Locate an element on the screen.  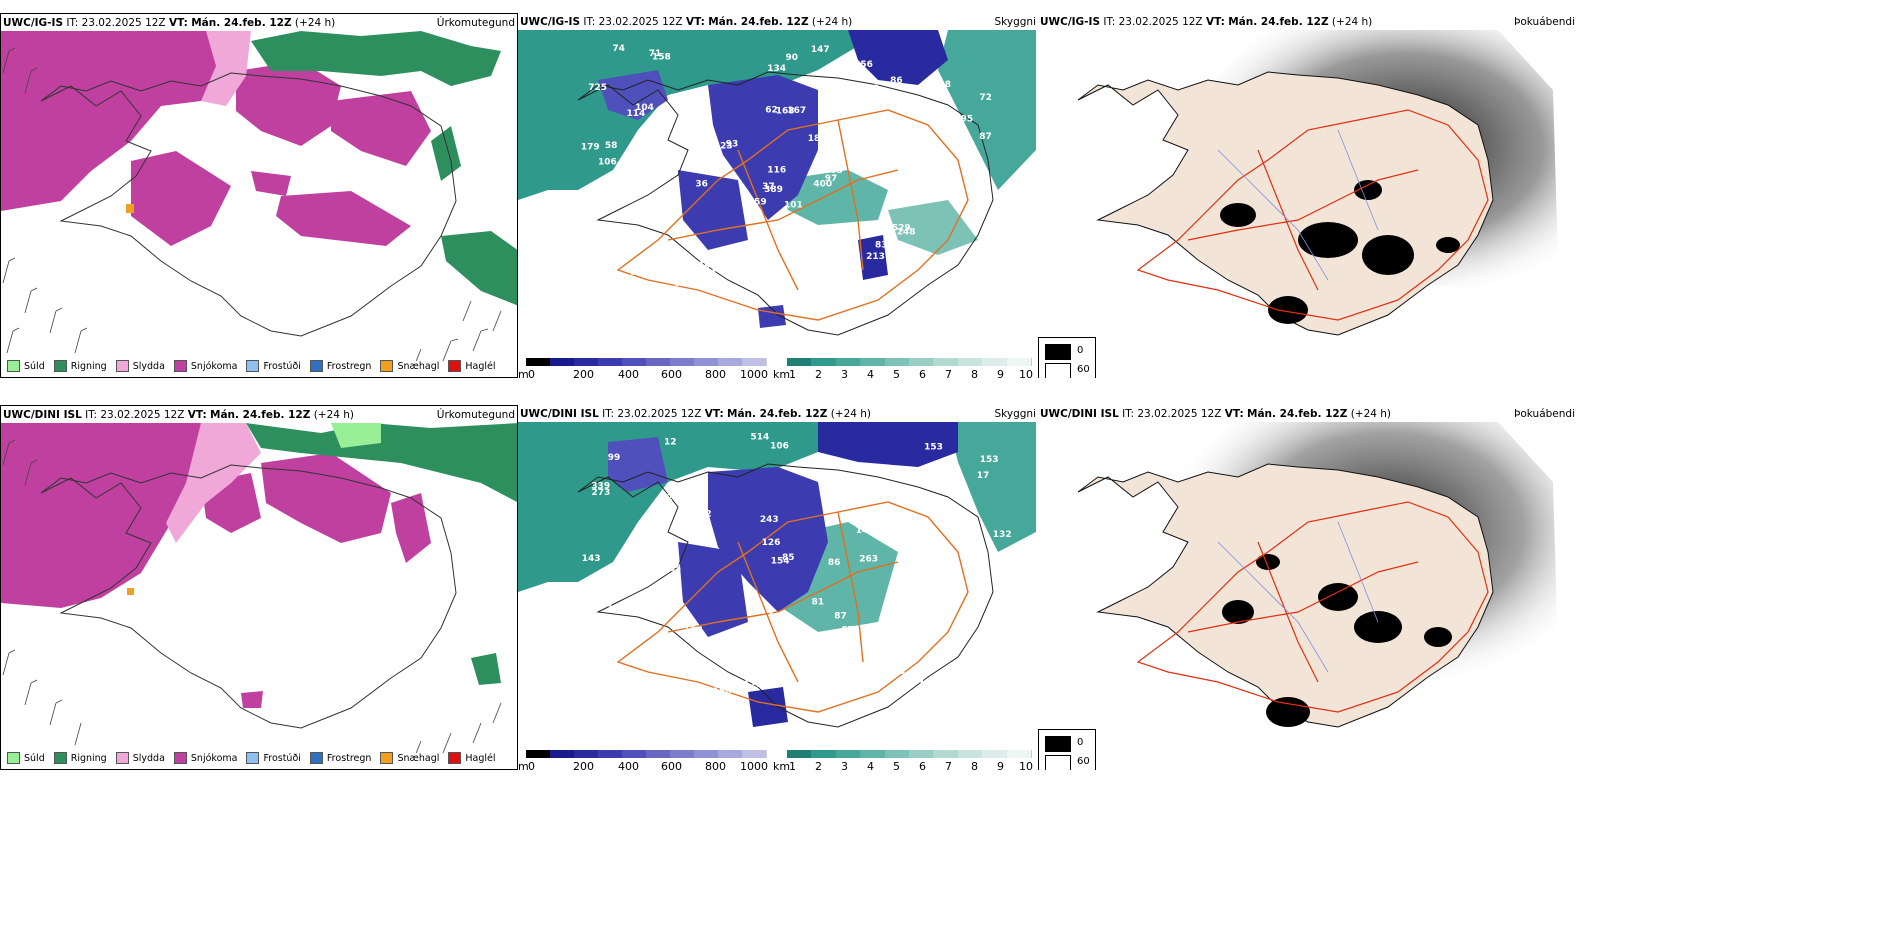
ceiling-label: 299 is located at coordinates (640, 273).